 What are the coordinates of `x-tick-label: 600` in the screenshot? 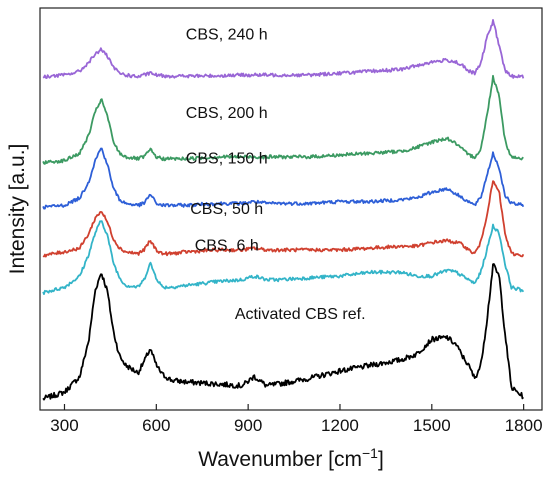 It's located at (156, 425).